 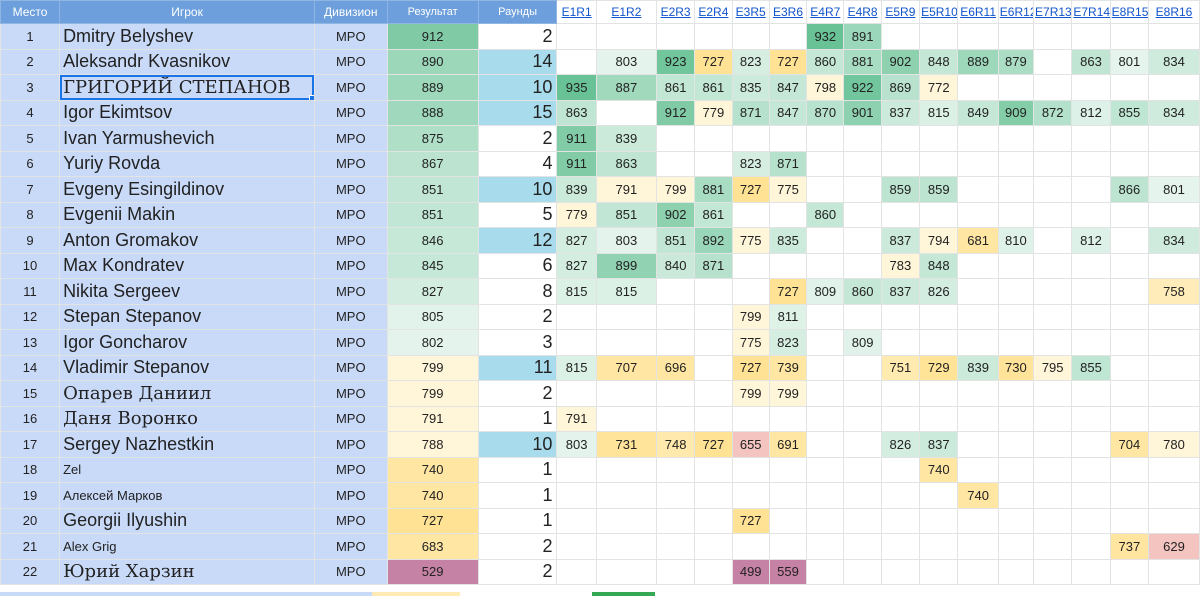 What do you see at coordinates (30, 36) in the screenshot?
I see `place-cell: 1` at bounding box center [30, 36].